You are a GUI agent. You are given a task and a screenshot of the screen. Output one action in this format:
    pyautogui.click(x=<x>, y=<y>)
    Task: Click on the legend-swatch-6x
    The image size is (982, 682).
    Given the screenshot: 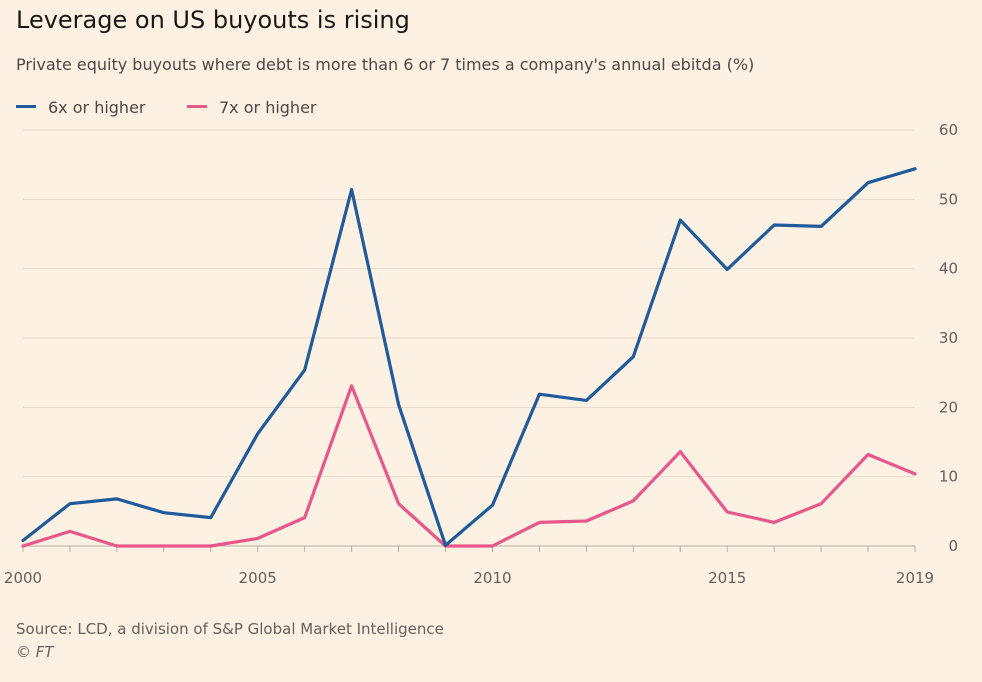 What is the action you would take?
    pyautogui.click(x=26, y=106)
    